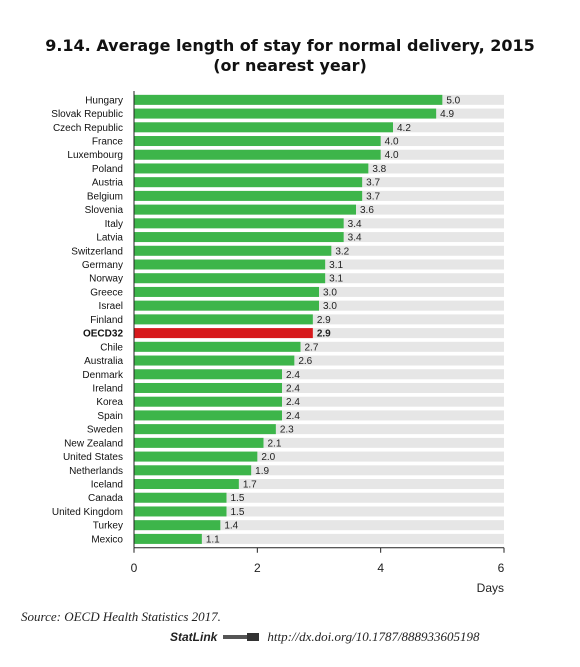 The image size is (580, 667). What do you see at coordinates (290, 65) in the screenshot?
I see `chart-title-line2: (or nearest year)` at bounding box center [290, 65].